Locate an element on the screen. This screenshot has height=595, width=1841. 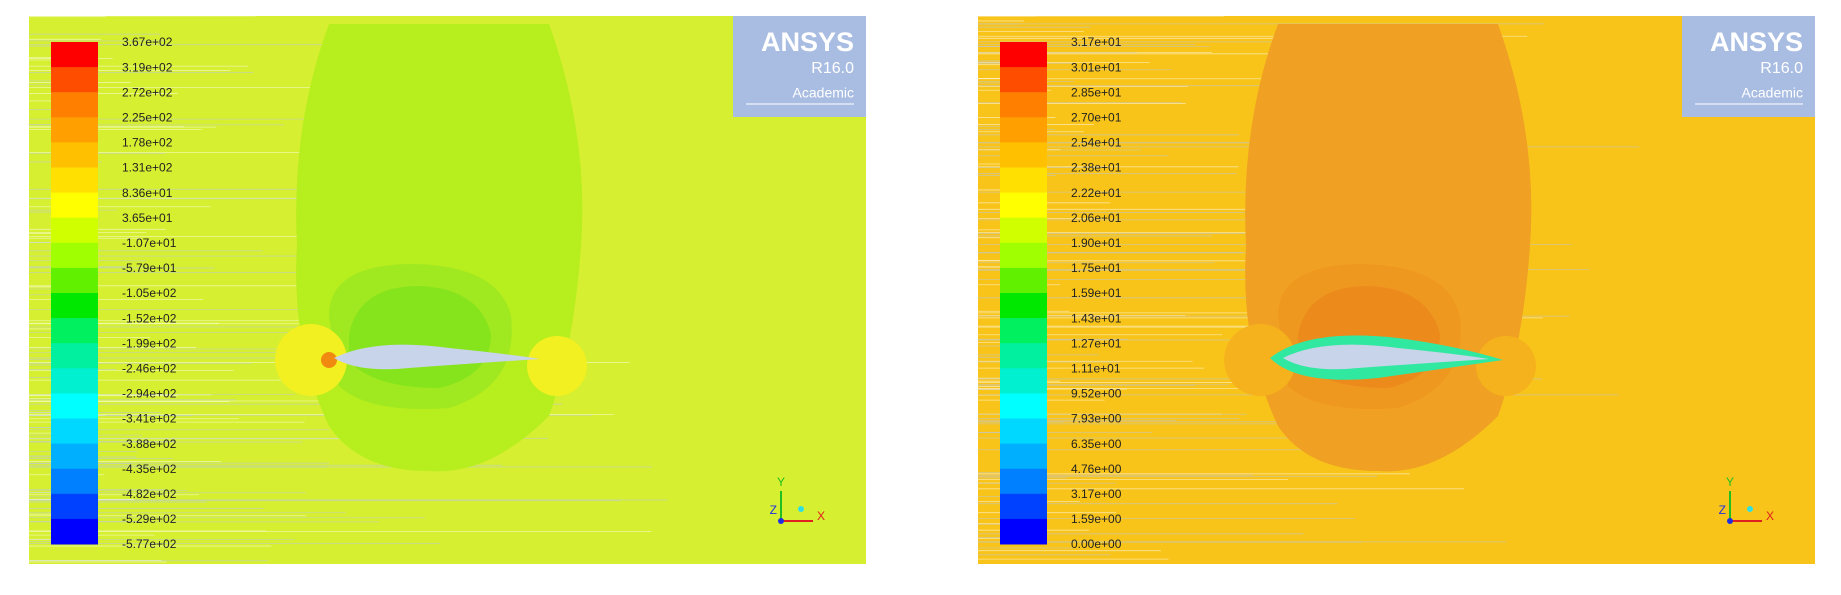
colorbar-label: -1.52e+02 is located at coordinates (149, 318).